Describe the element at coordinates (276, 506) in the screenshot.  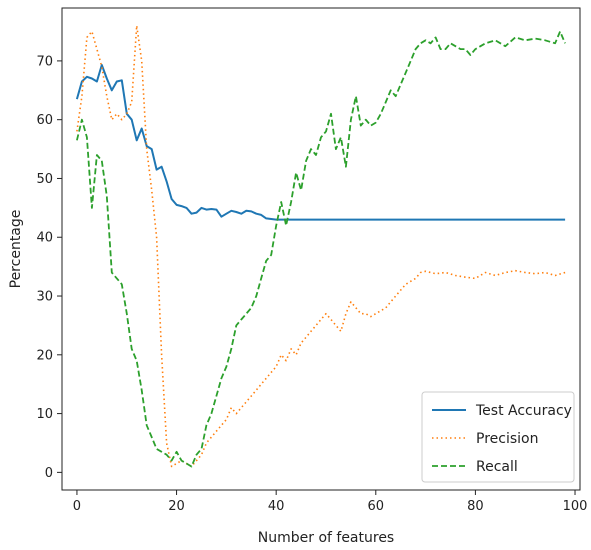
I see `x-tick-label: 40` at that location.